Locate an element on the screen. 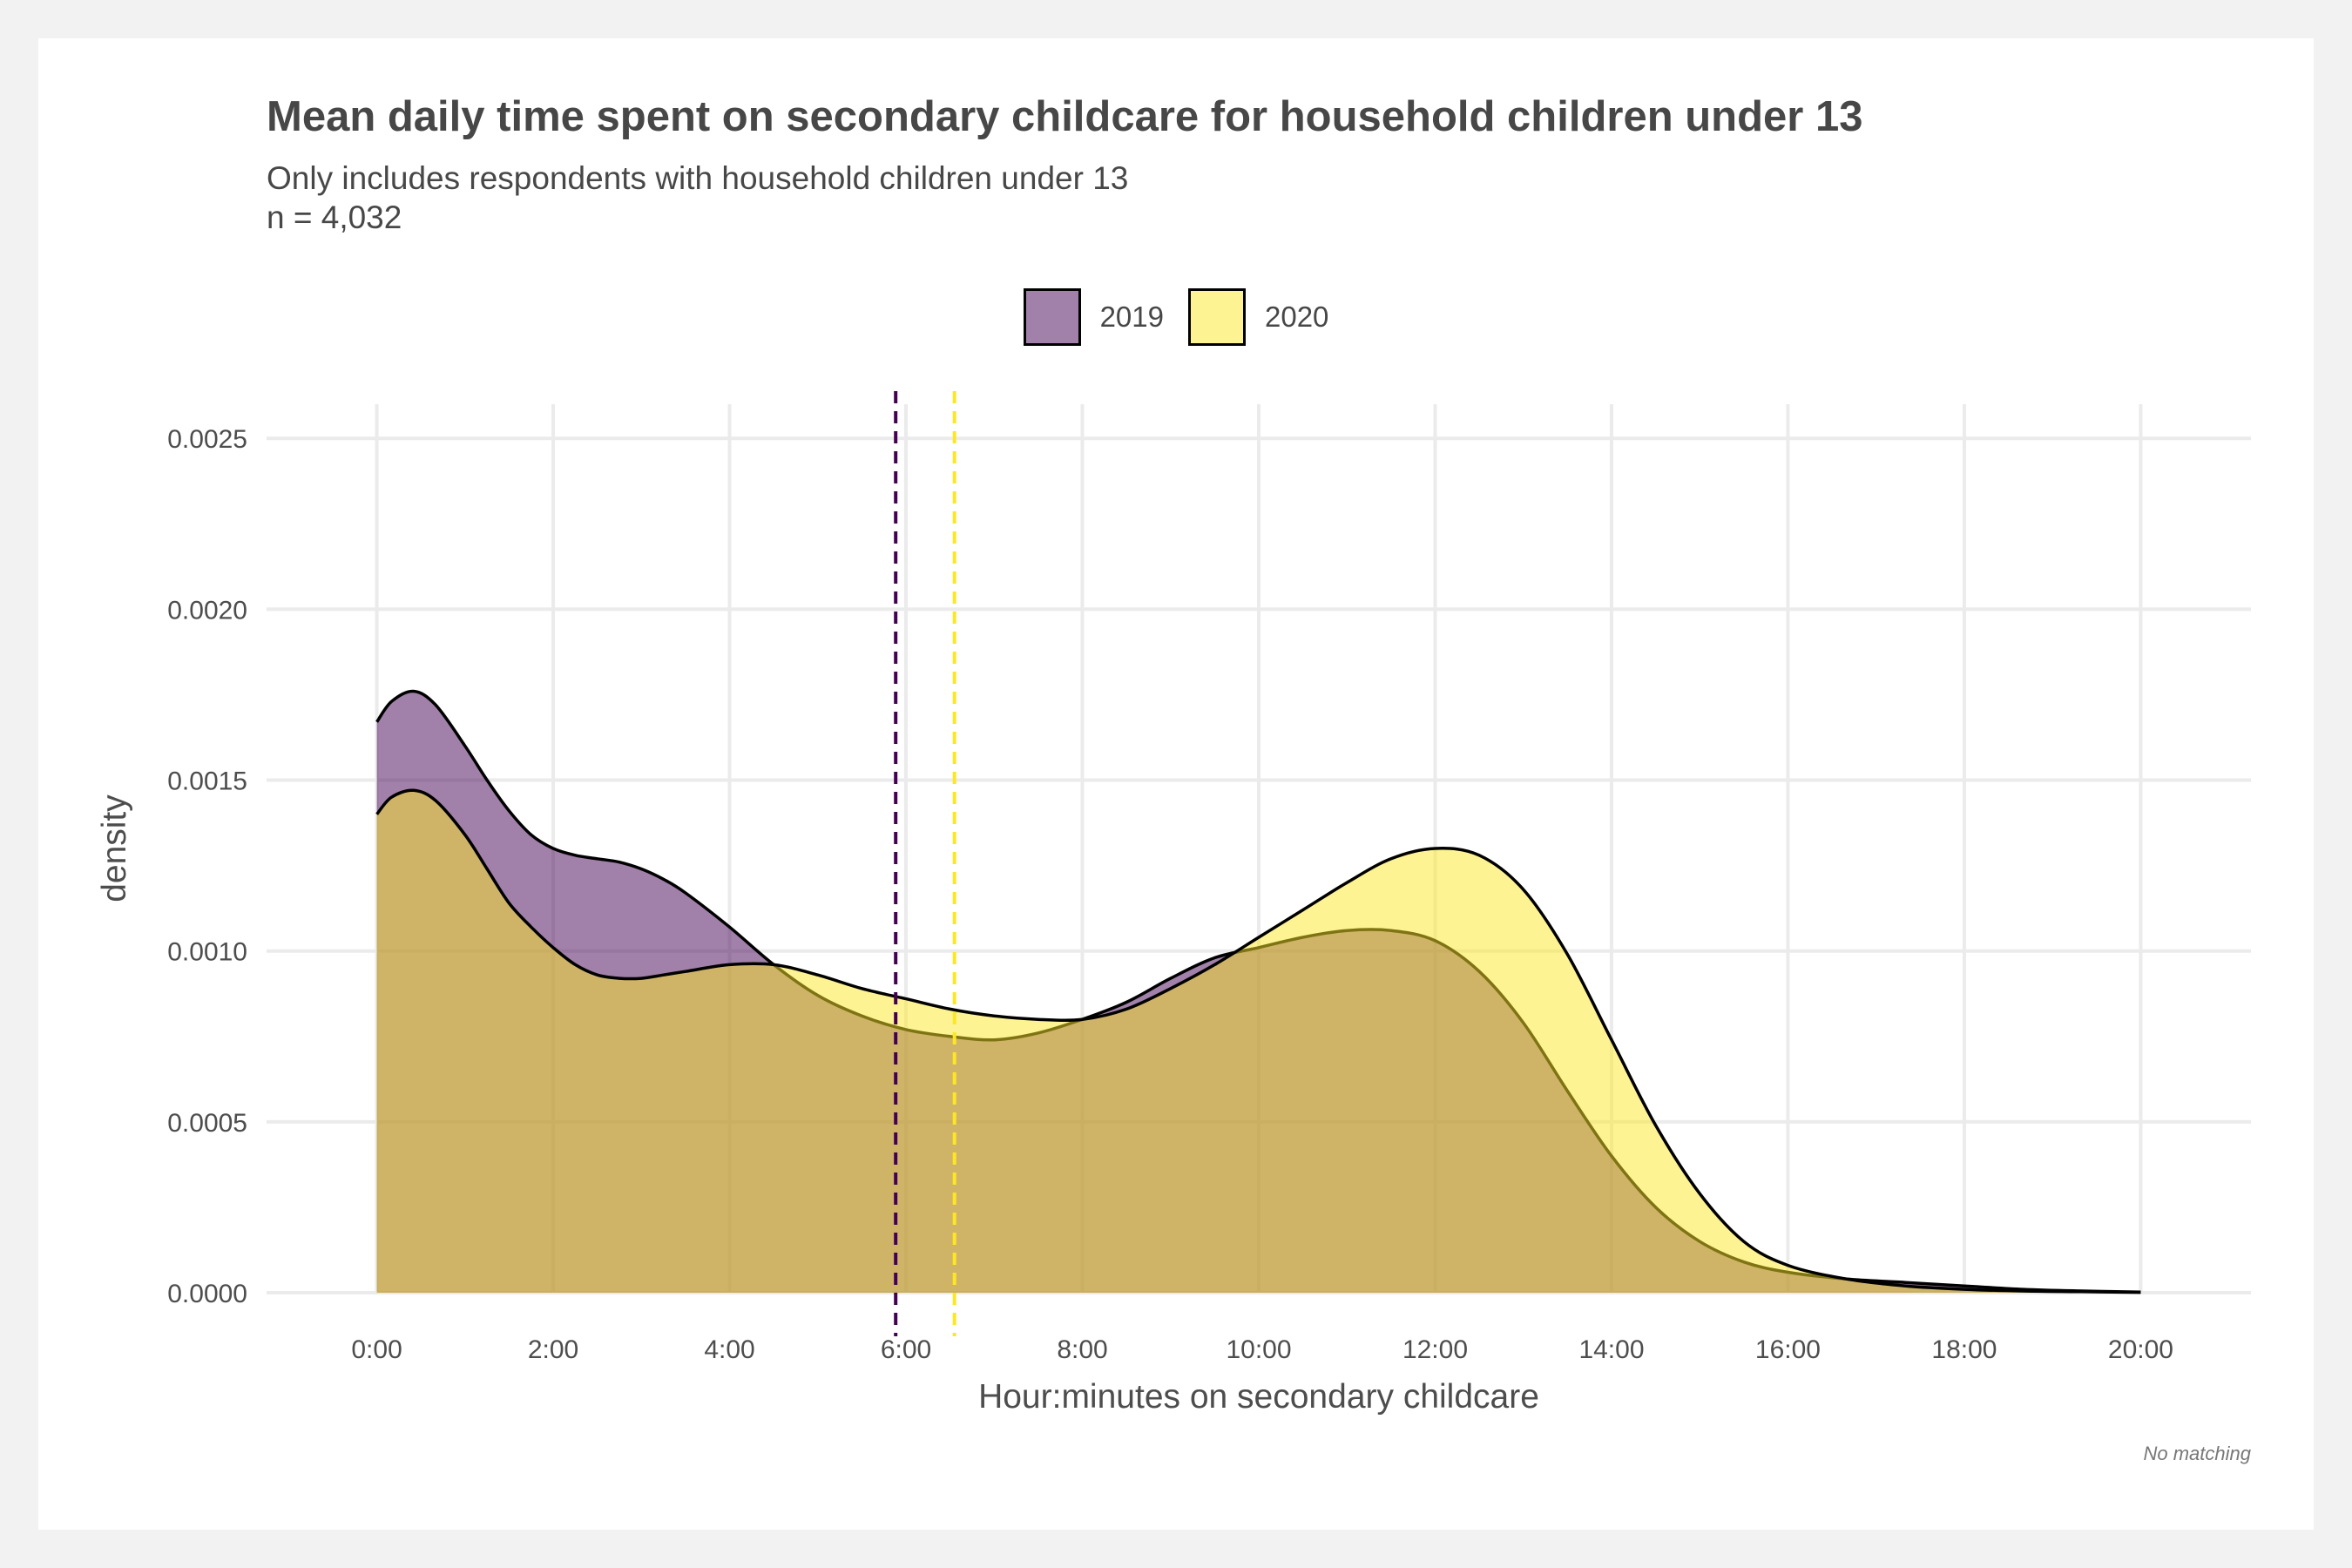 The width and height of the screenshot is (2352, 1568). y-tick-label-1: 0.0005 is located at coordinates (207, 1123).